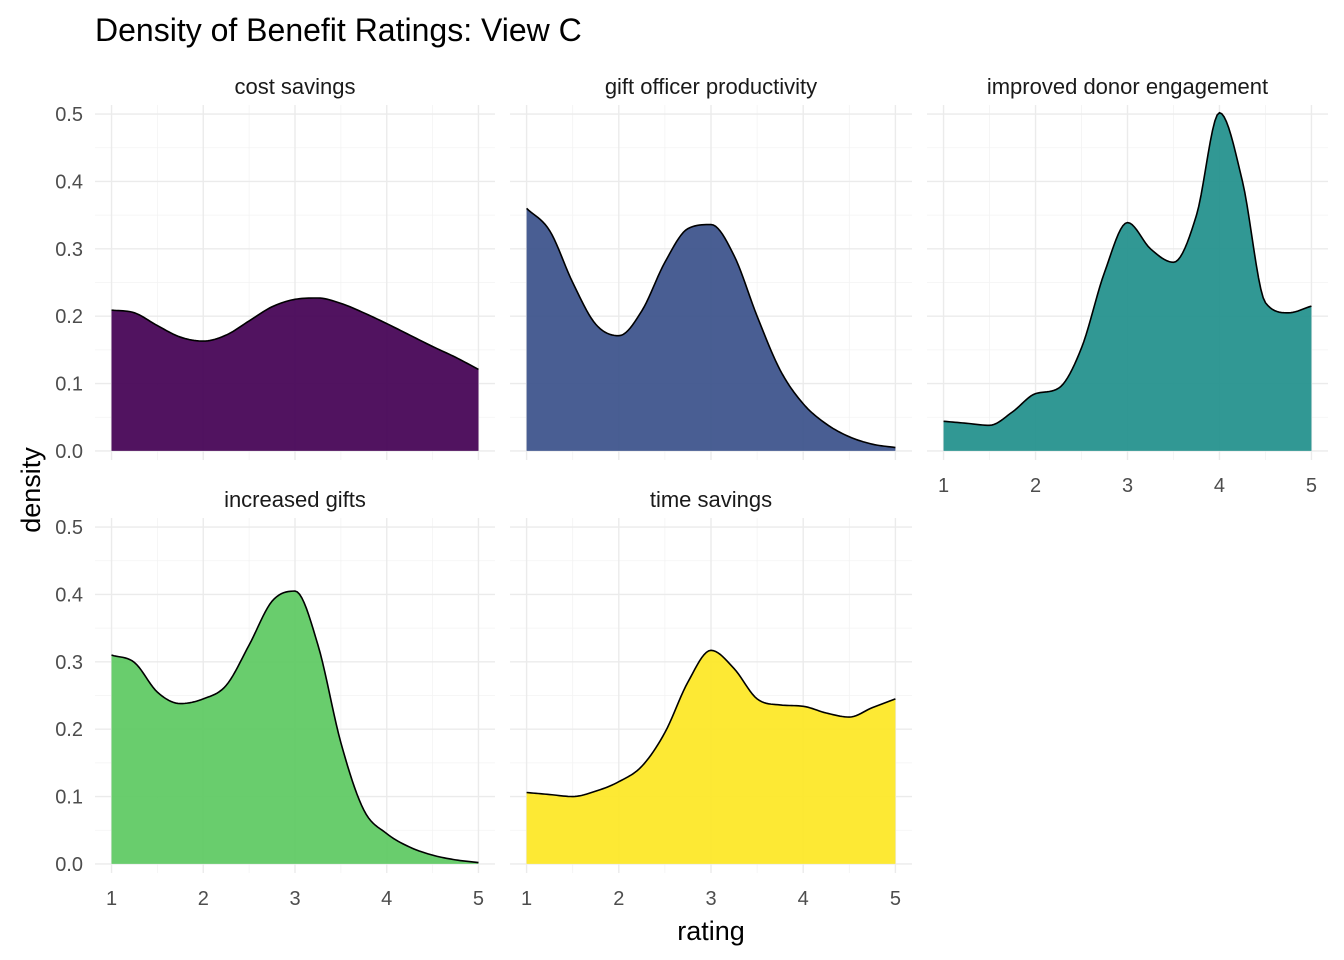  I want to click on y-axis-title: density, so click(31, 490).